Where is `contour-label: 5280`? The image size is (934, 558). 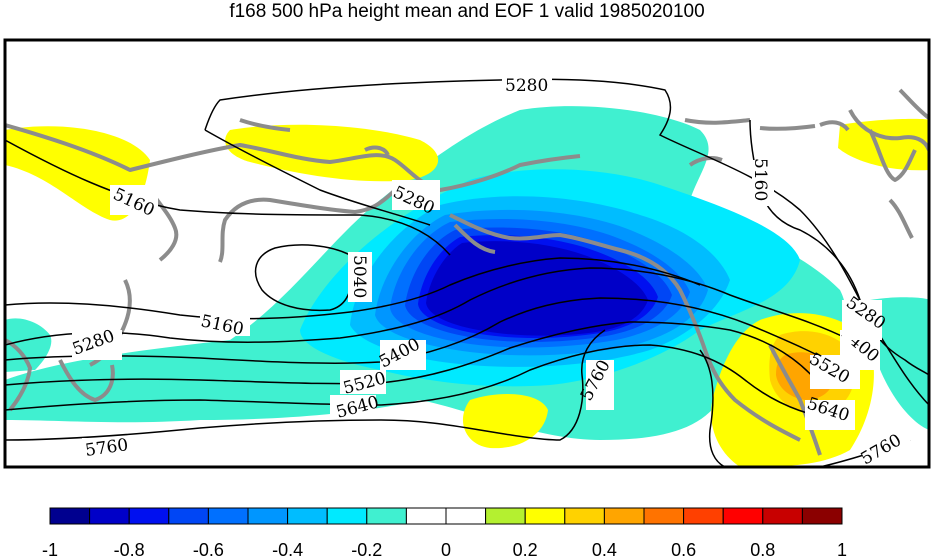 contour-label: 5280 is located at coordinates (526, 86).